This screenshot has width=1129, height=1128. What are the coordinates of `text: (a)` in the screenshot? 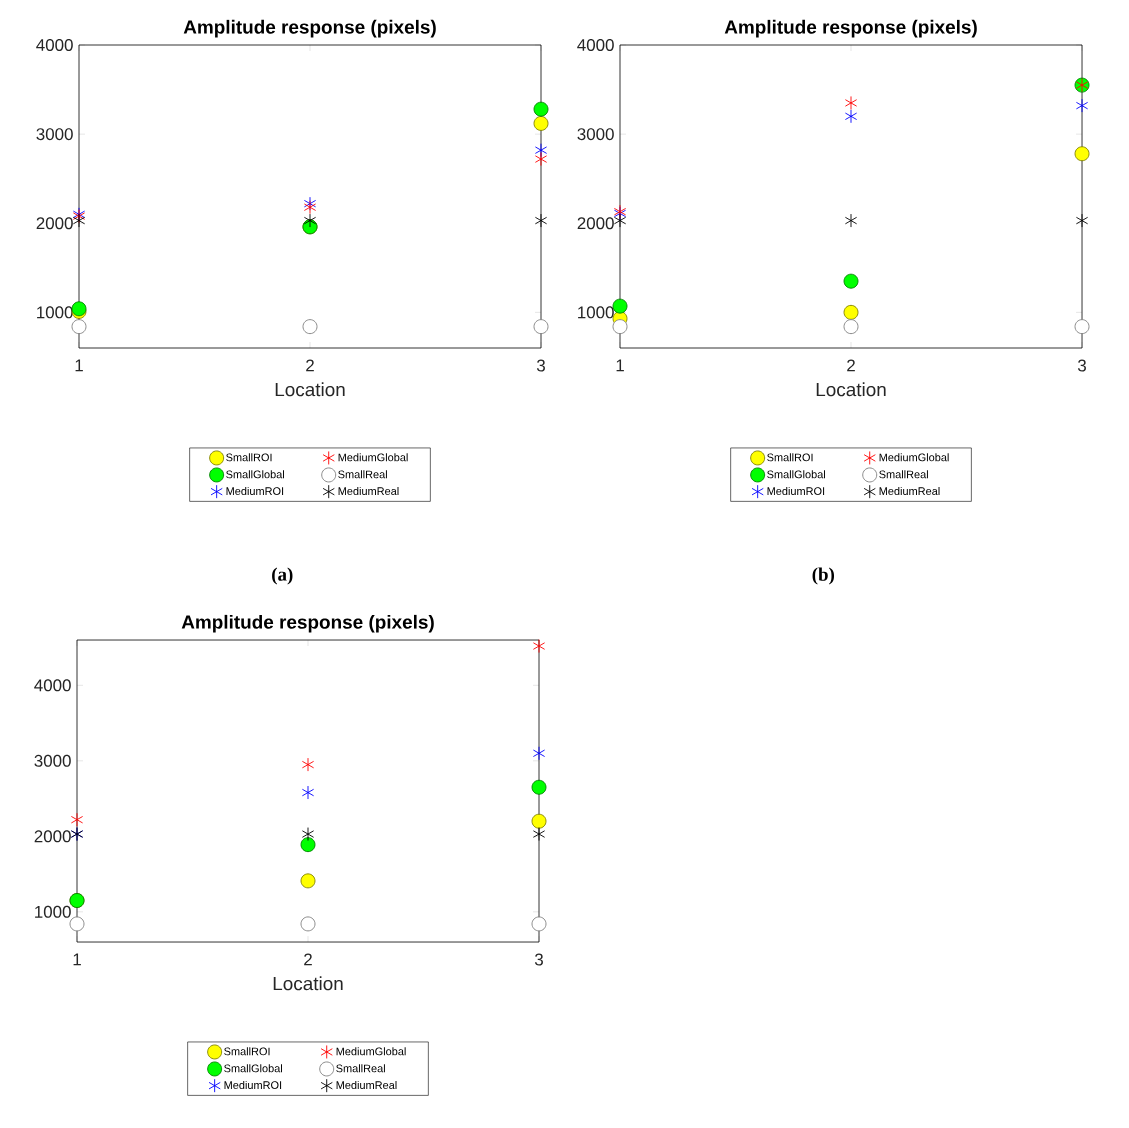 It's located at (282, 576).